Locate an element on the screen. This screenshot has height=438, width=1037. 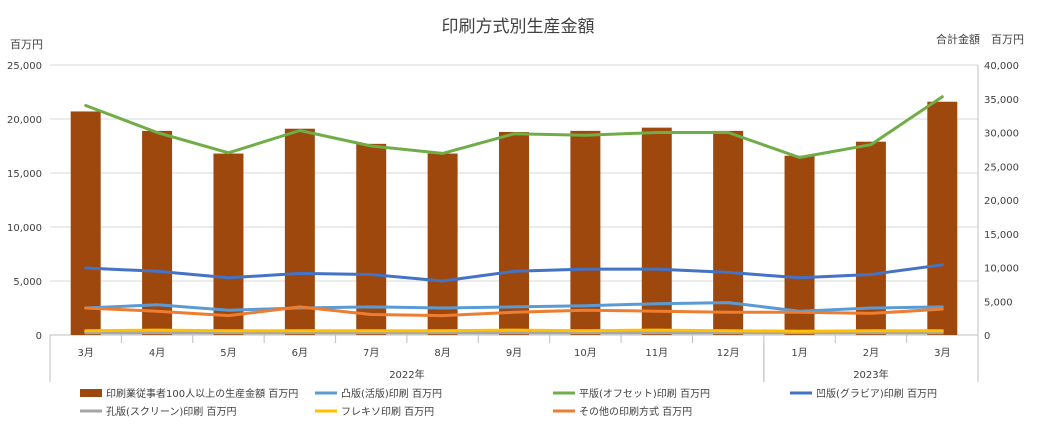
legend-item: 凹版(グラビア)印刷 百万円 is located at coordinates (863, 393).